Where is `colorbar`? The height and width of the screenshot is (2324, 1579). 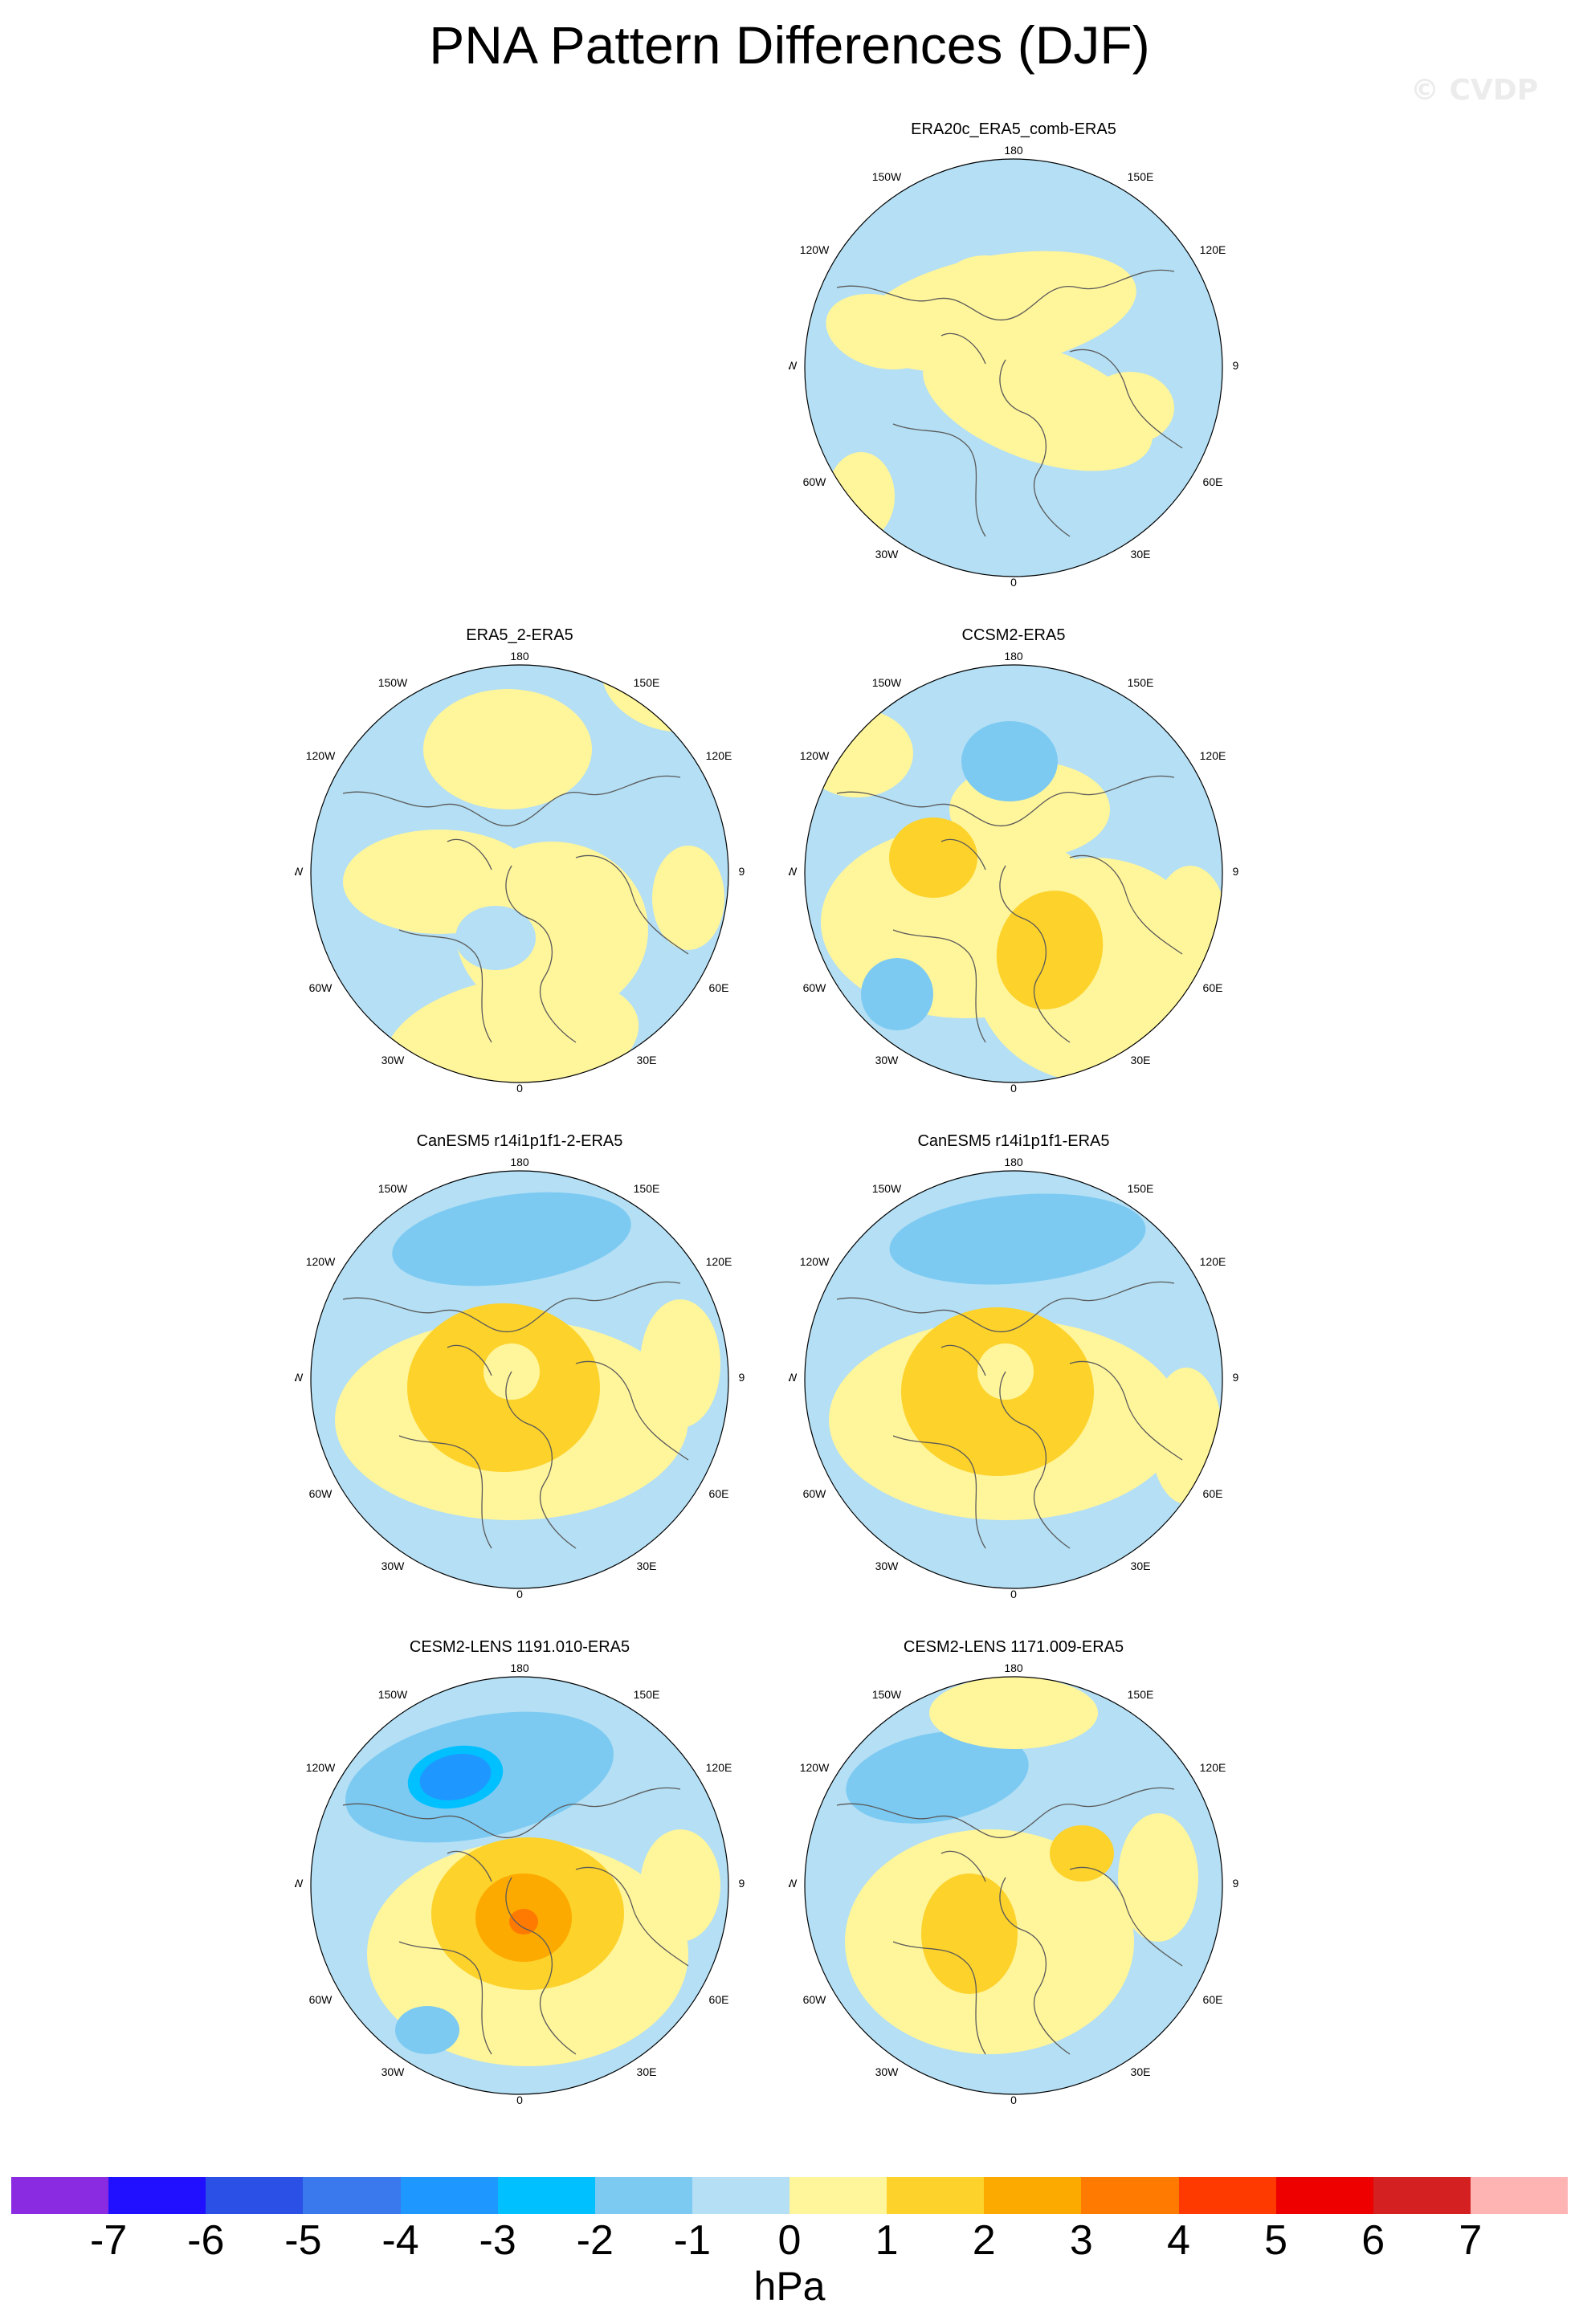 colorbar is located at coordinates (789, 2195).